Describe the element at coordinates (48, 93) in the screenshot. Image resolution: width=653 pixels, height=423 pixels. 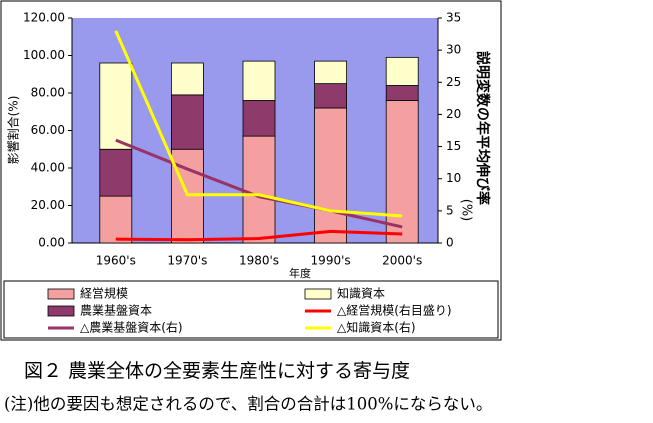
I see `y-tick-label: 80.00` at that location.